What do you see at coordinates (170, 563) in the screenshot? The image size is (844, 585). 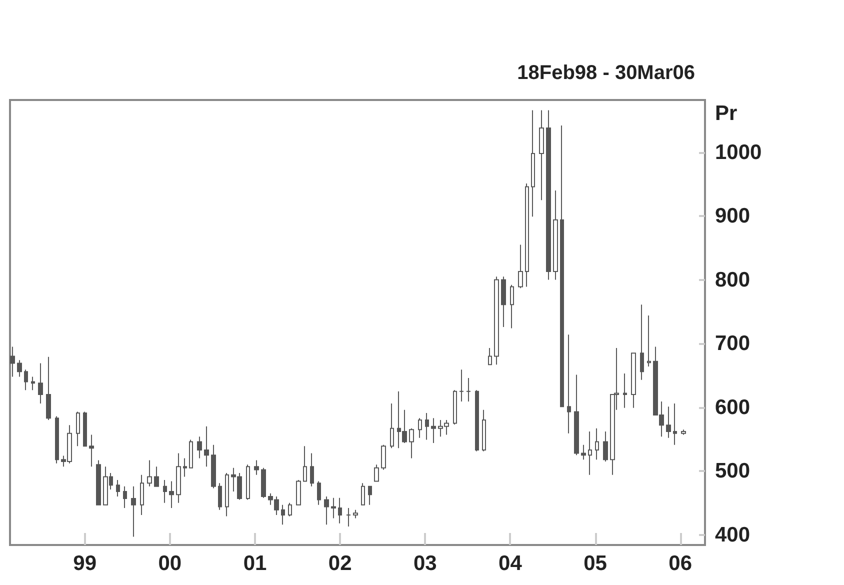 I see `x-tick-label: 00` at bounding box center [170, 563].